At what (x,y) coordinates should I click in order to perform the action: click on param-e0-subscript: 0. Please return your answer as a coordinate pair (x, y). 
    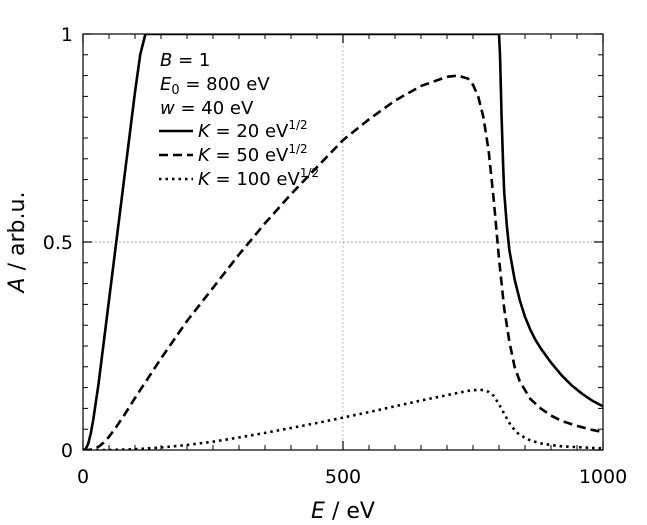
    Looking at the image, I should click on (175, 90).